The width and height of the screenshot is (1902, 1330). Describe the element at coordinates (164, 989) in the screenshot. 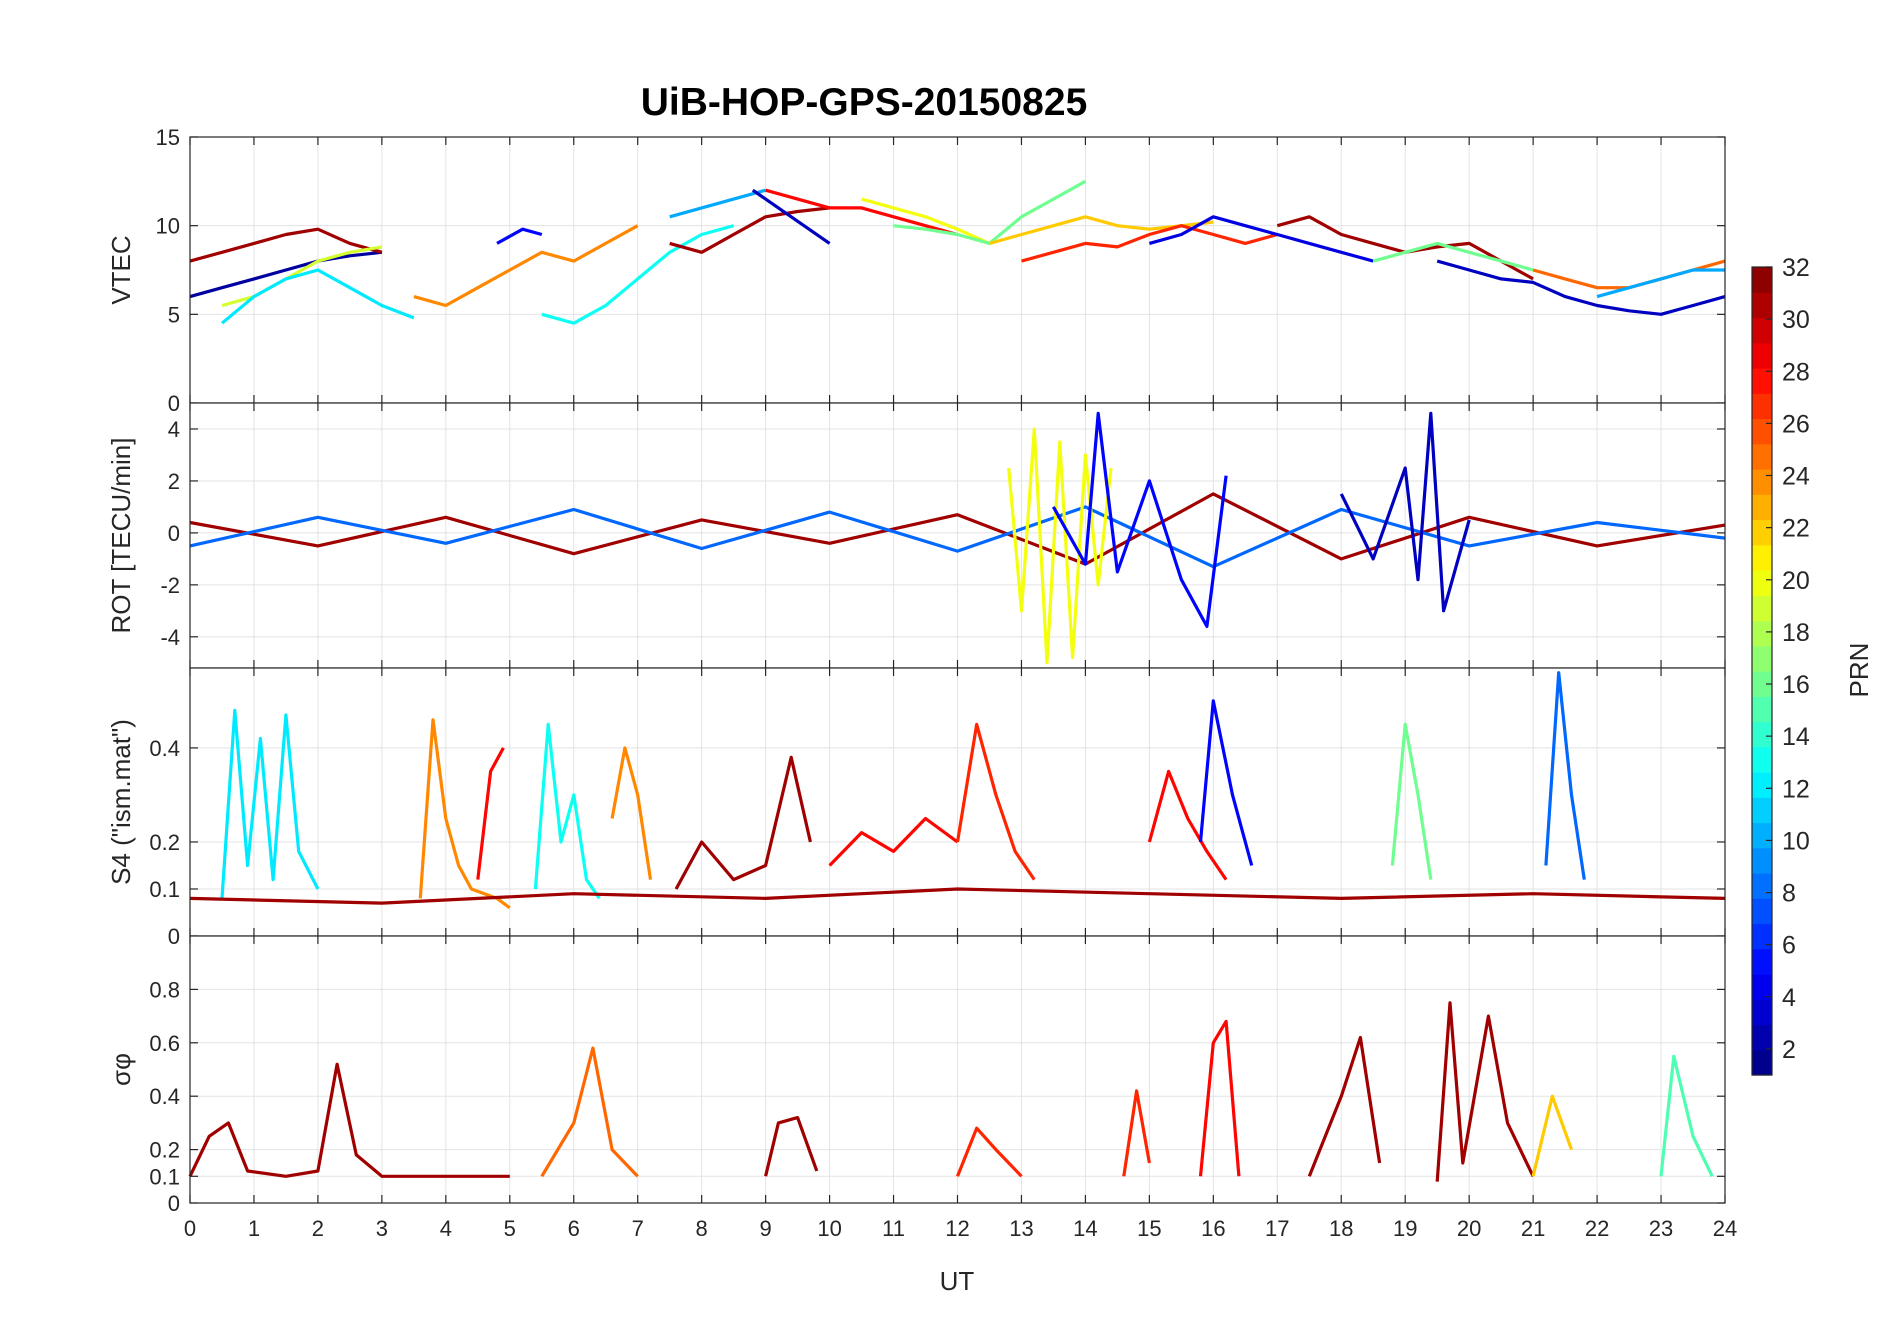

I see `y-tick-label: 0.8` at that location.